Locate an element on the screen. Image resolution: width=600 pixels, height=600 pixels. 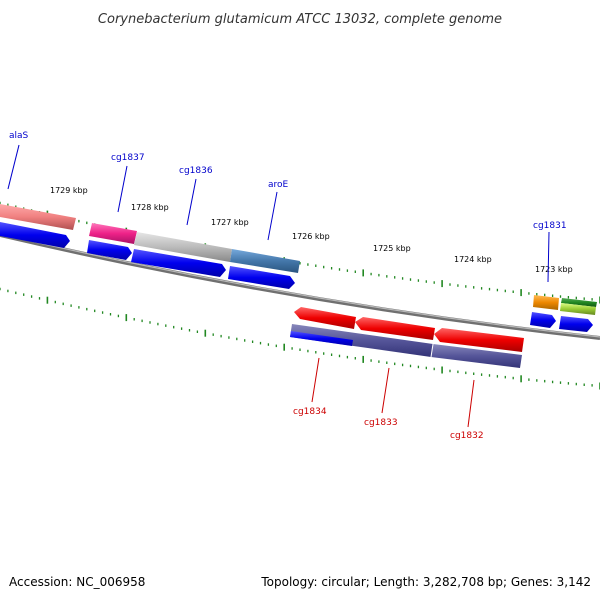
gene-feature-aroE is located at coordinates (265, 261).